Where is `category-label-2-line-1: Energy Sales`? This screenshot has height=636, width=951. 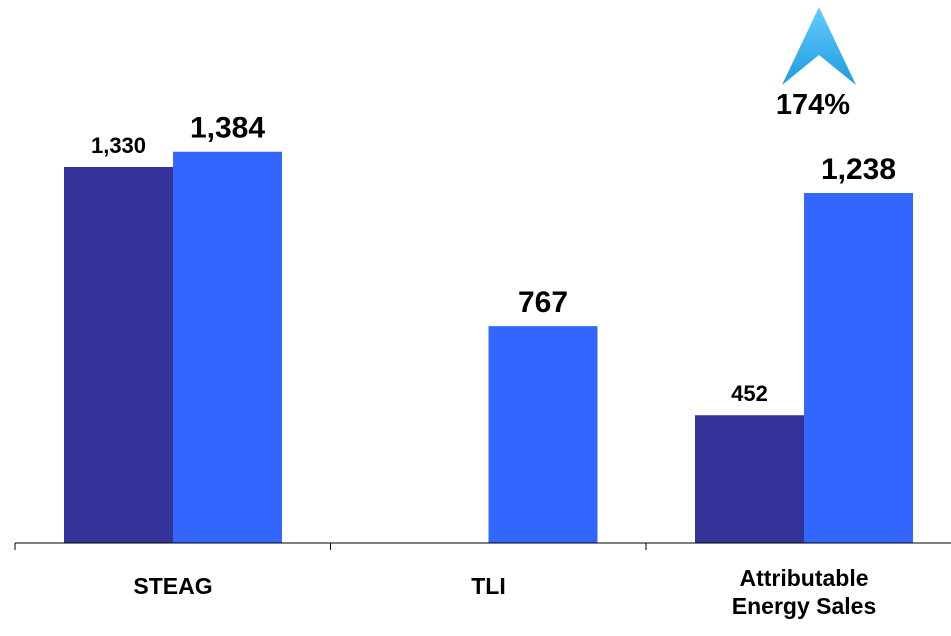 category-label-2-line-1: Energy Sales is located at coordinates (804, 606).